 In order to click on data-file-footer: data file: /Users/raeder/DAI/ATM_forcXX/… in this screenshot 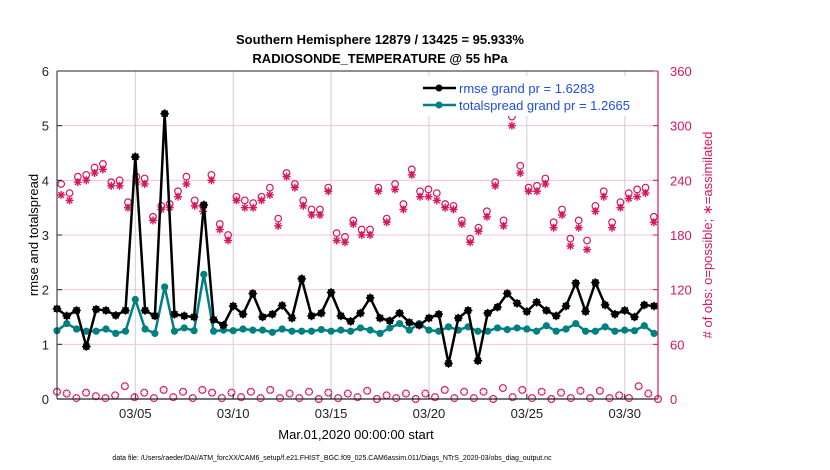, I will do `click(332, 458)`.